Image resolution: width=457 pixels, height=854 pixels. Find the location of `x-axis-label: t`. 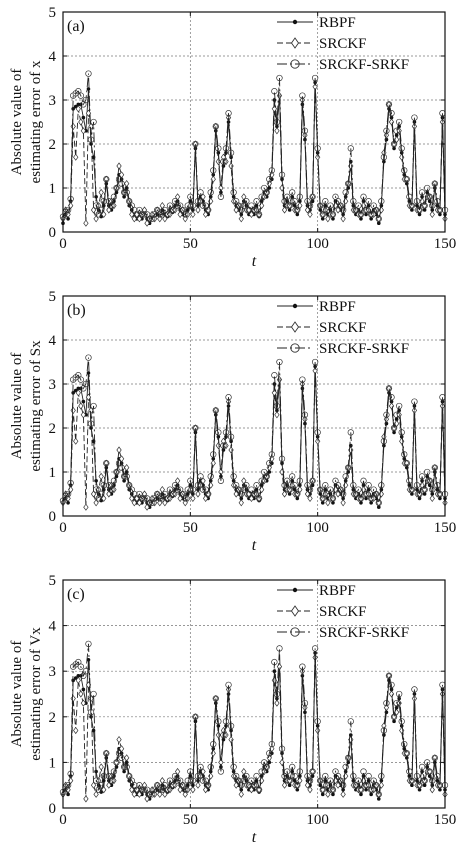

x-axis-label: t is located at coordinates (254, 837).